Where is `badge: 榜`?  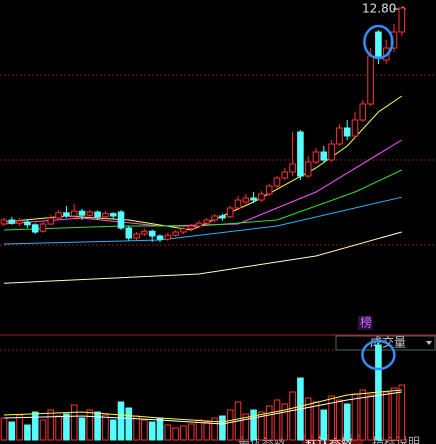
badge: 榜 is located at coordinates (366, 322).